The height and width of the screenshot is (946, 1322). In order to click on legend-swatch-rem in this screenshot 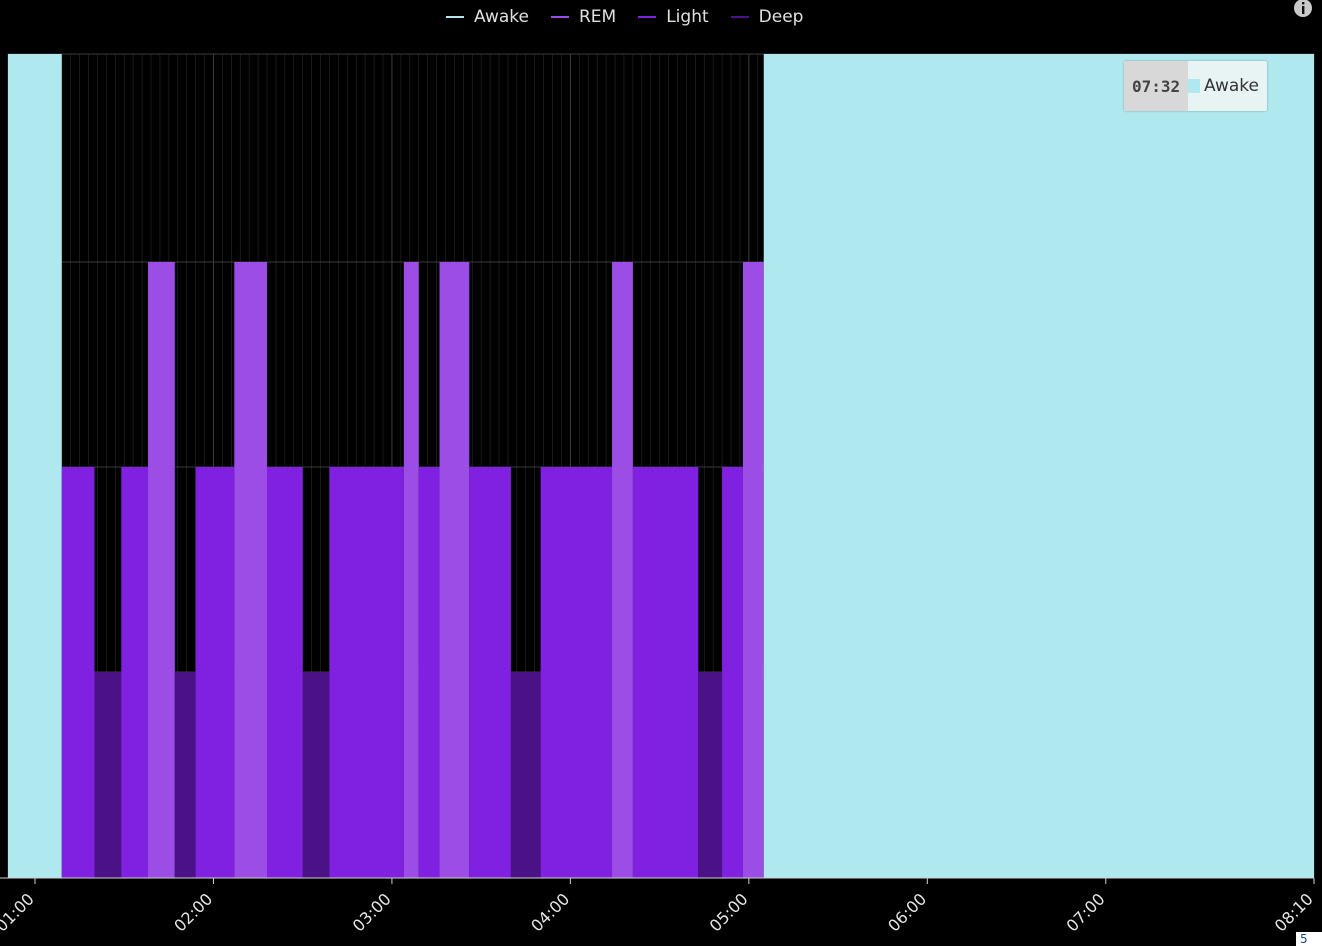, I will do `click(559, 17)`.